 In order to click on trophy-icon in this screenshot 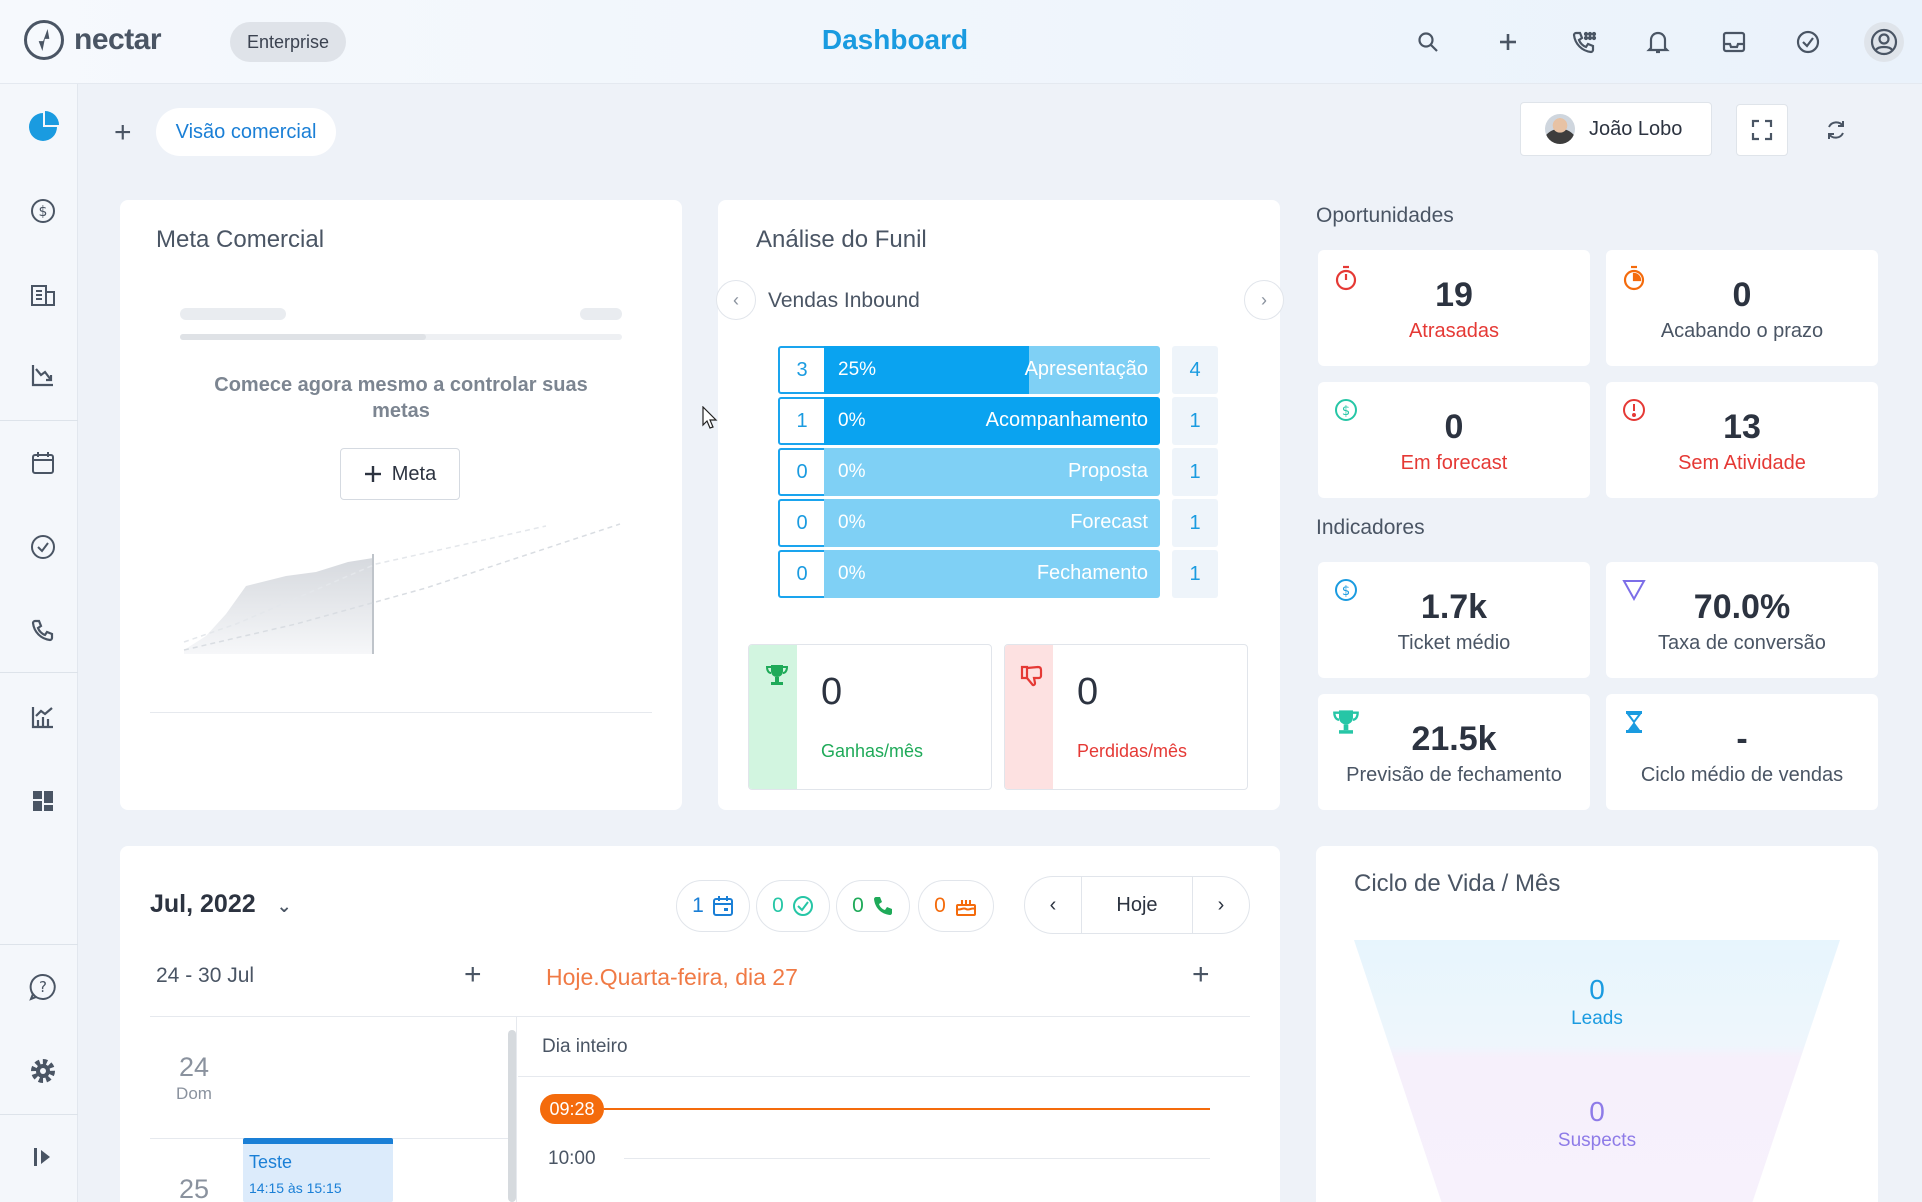, I will do `click(1346, 722)`.